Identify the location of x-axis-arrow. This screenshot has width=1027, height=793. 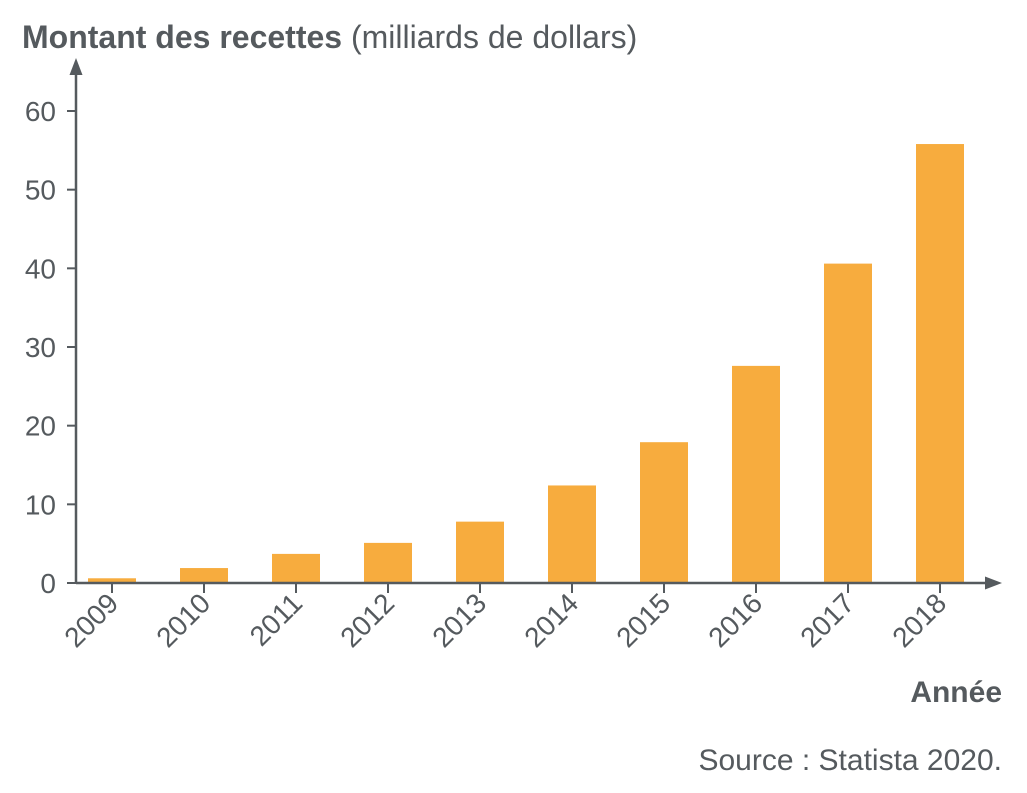
(993, 583).